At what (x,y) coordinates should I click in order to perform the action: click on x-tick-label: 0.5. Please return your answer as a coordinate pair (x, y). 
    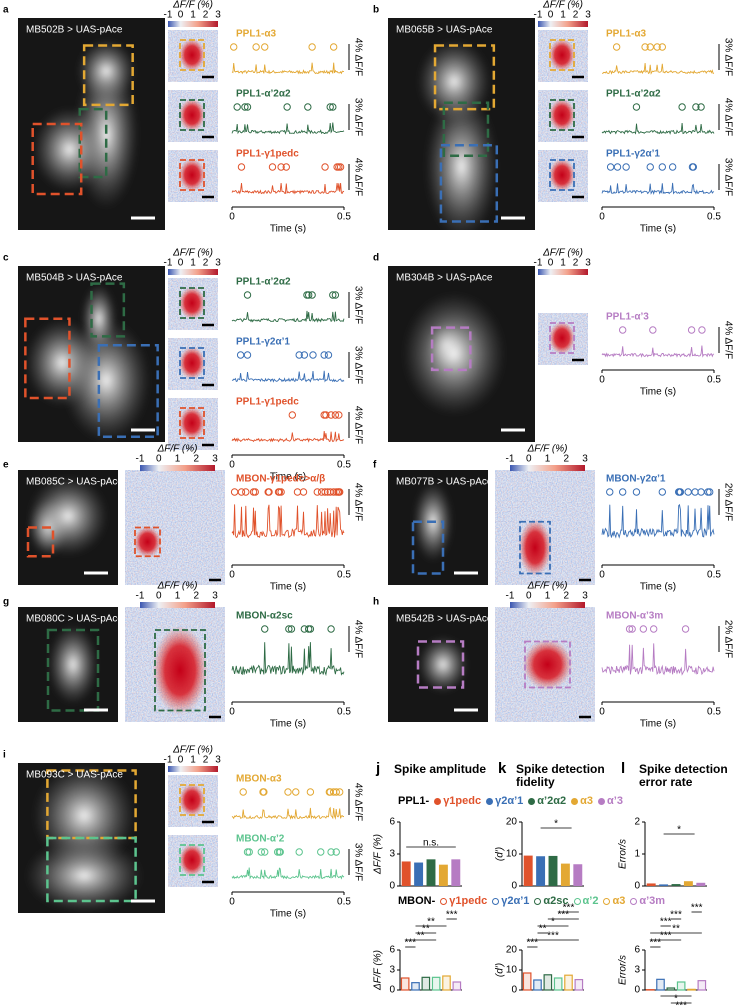
    Looking at the image, I should click on (714, 380).